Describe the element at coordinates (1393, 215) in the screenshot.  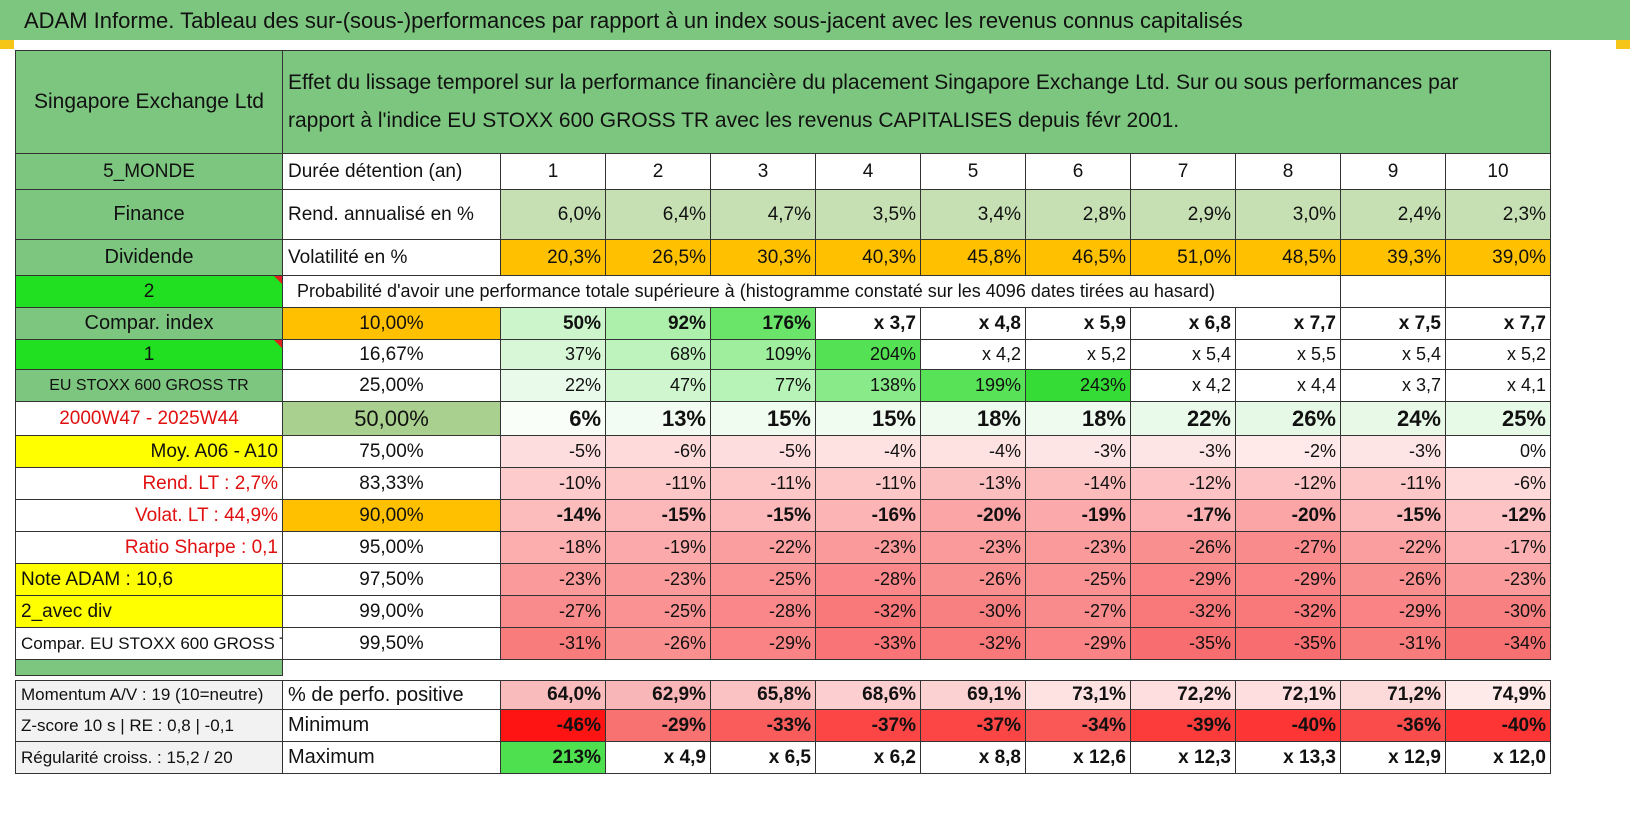
I see `return-value: 2,4%` at that location.